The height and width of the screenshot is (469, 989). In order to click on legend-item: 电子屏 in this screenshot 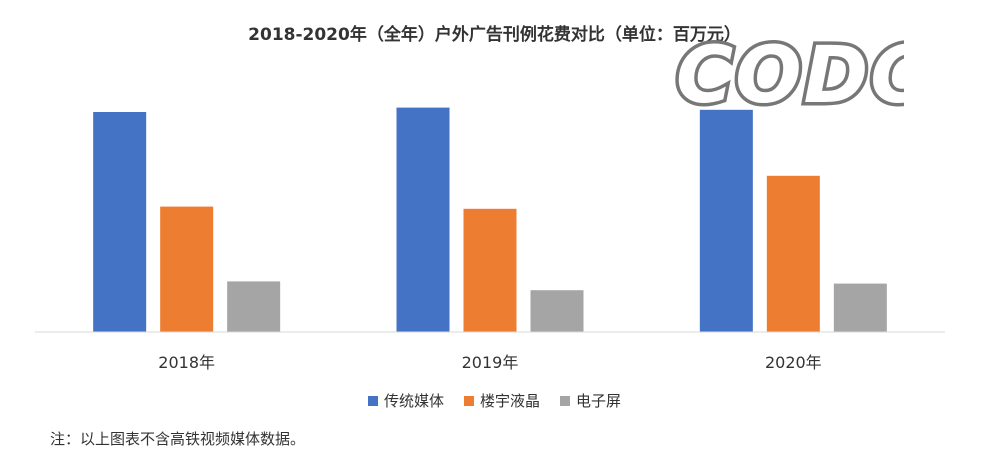, I will do `click(590, 400)`.